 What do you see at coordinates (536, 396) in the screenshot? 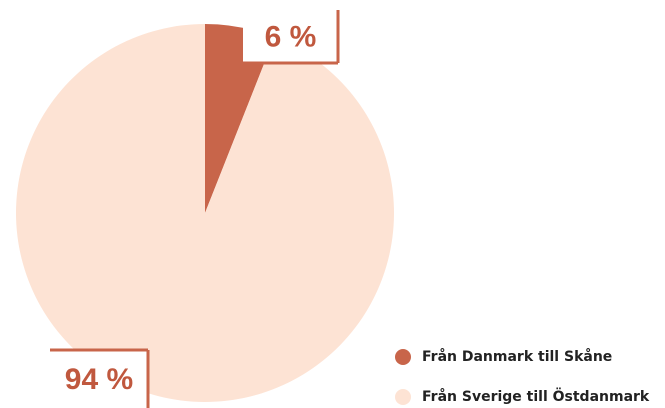
I see `legend-label: Från Sverige till Östdanmark` at bounding box center [536, 396].